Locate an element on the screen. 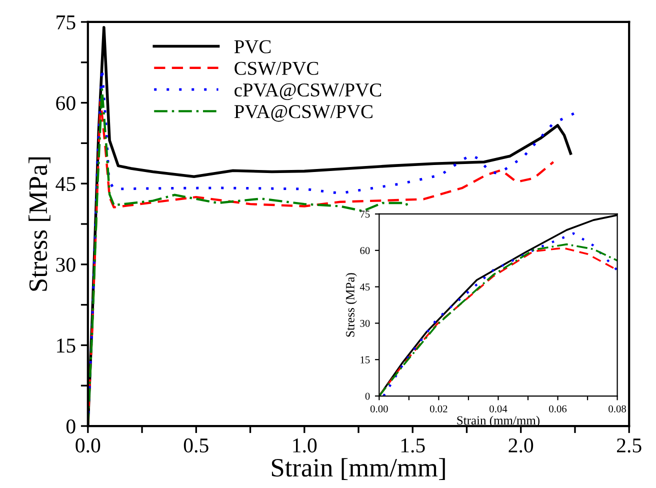 This screenshot has width=656, height=488. legend-label: CSW/PVC is located at coordinates (276, 69).